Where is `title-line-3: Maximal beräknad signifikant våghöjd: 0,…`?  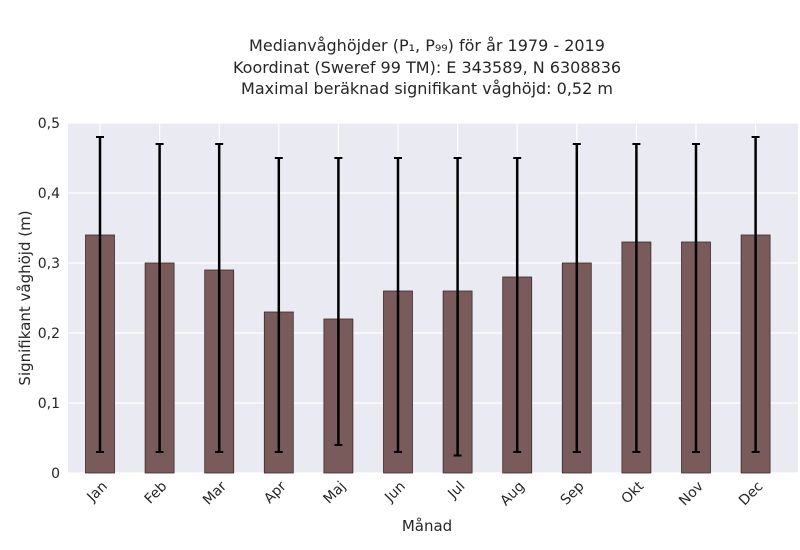
title-line-3: Maximal beräknad signifikant våghöjd: 0,… is located at coordinates (427, 88).